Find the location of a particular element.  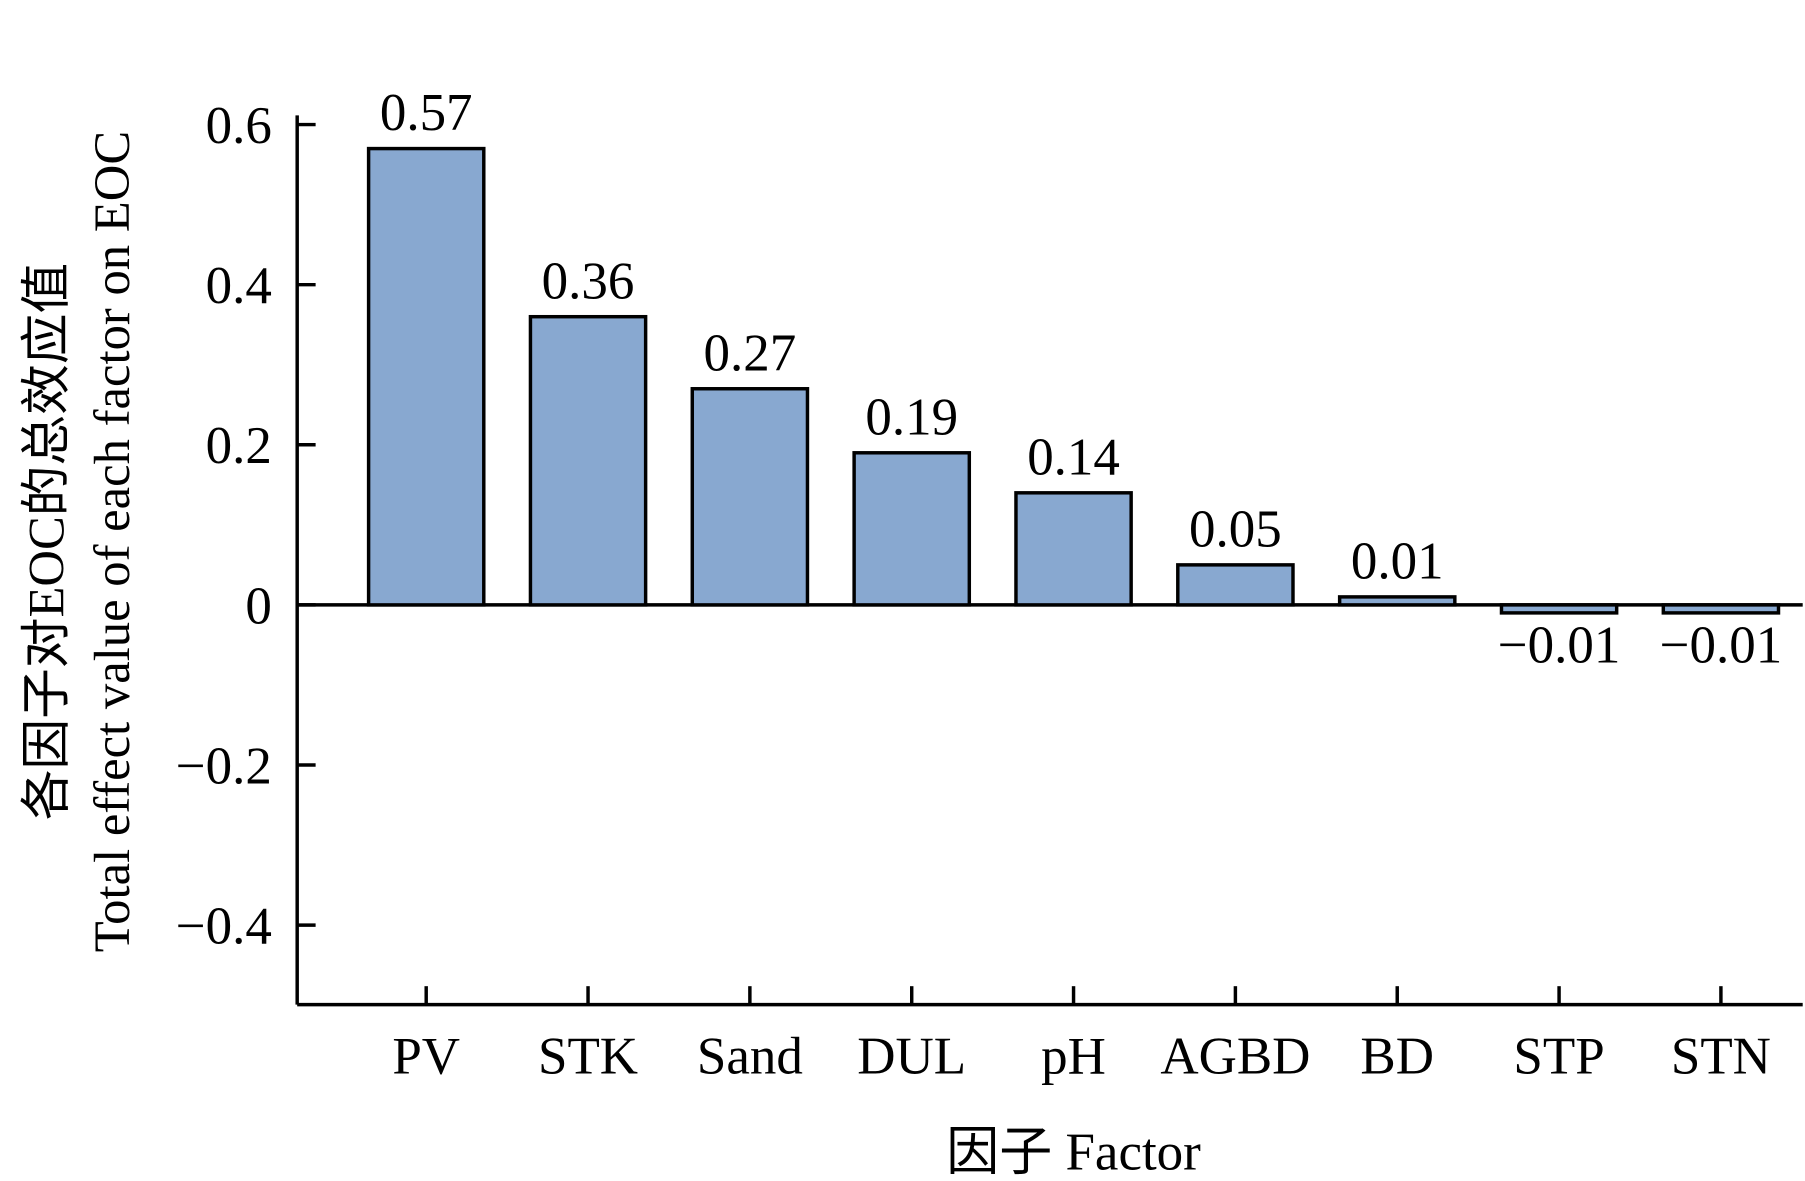

data-label: 0.27 is located at coordinates (750, 353).